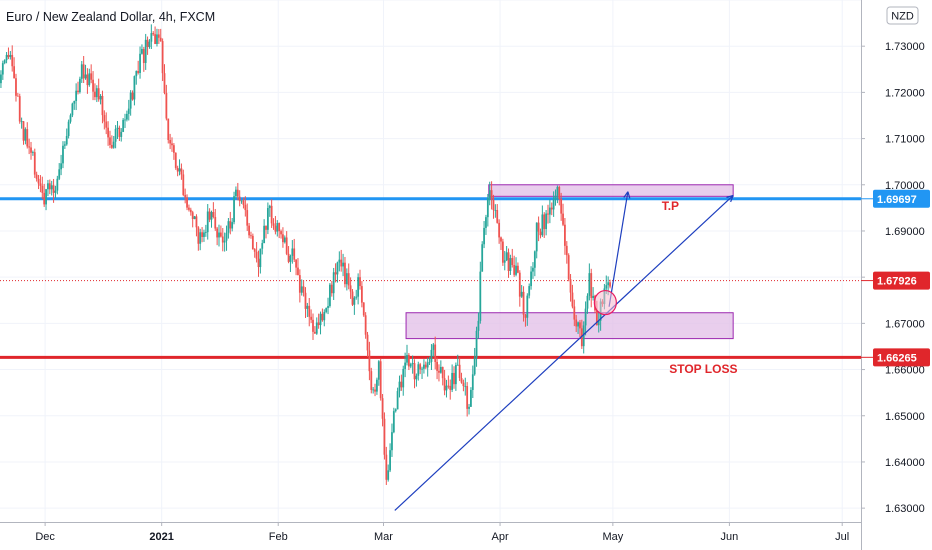 The height and width of the screenshot is (550, 932). What do you see at coordinates (905, 140) in the screenshot?
I see `y-tick-label: 1.71000` at bounding box center [905, 140].